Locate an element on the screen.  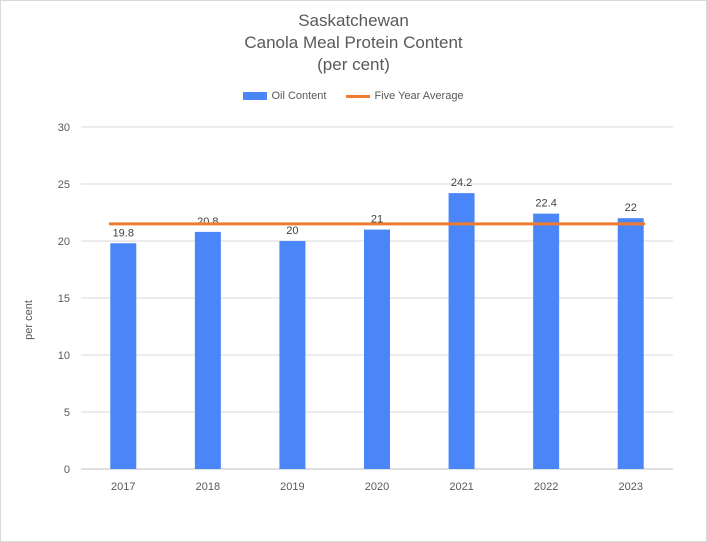
chart-title-line-1: Saskatchewan is located at coordinates (353, 20).